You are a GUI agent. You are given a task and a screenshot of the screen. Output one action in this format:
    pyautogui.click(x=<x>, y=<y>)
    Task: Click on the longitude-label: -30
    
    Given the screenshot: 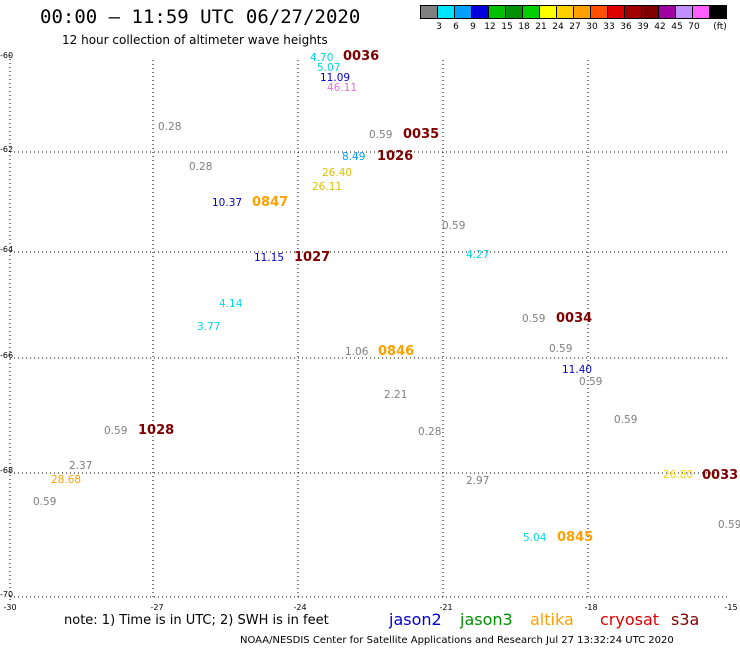 What is the action you would take?
    pyautogui.click(x=10, y=607)
    